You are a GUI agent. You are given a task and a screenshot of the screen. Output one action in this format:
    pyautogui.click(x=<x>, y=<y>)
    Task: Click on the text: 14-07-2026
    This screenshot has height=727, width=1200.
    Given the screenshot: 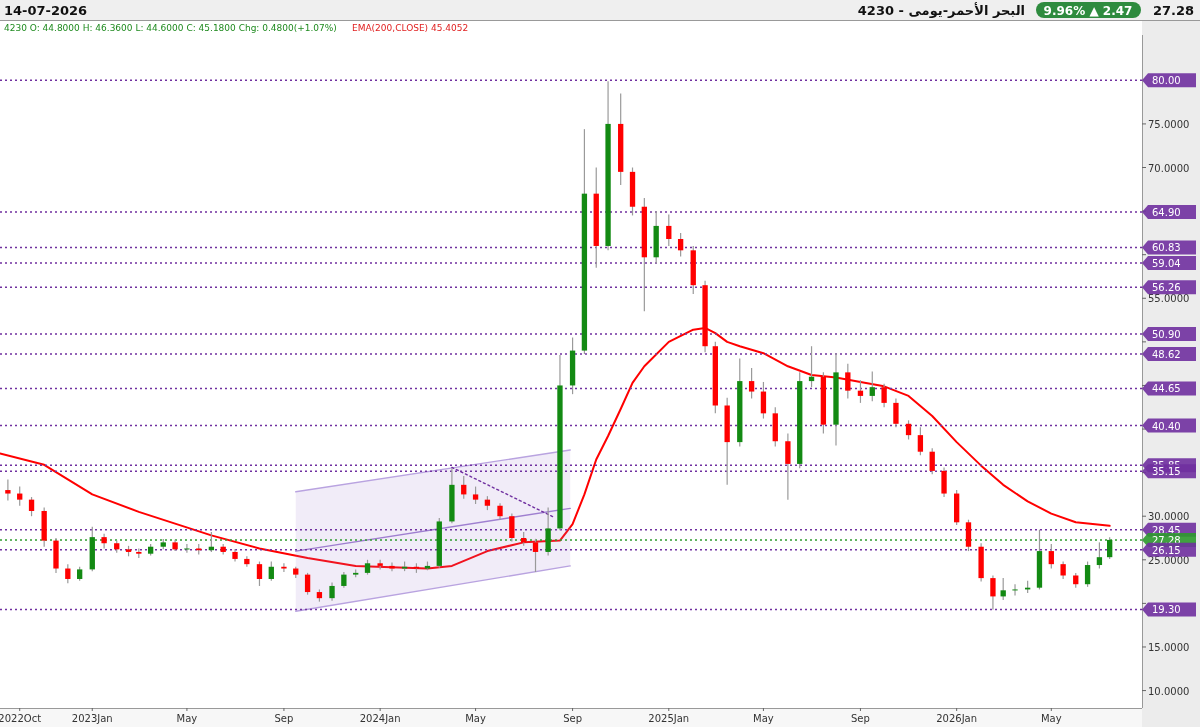 What is the action you would take?
    pyautogui.click(x=46, y=10)
    